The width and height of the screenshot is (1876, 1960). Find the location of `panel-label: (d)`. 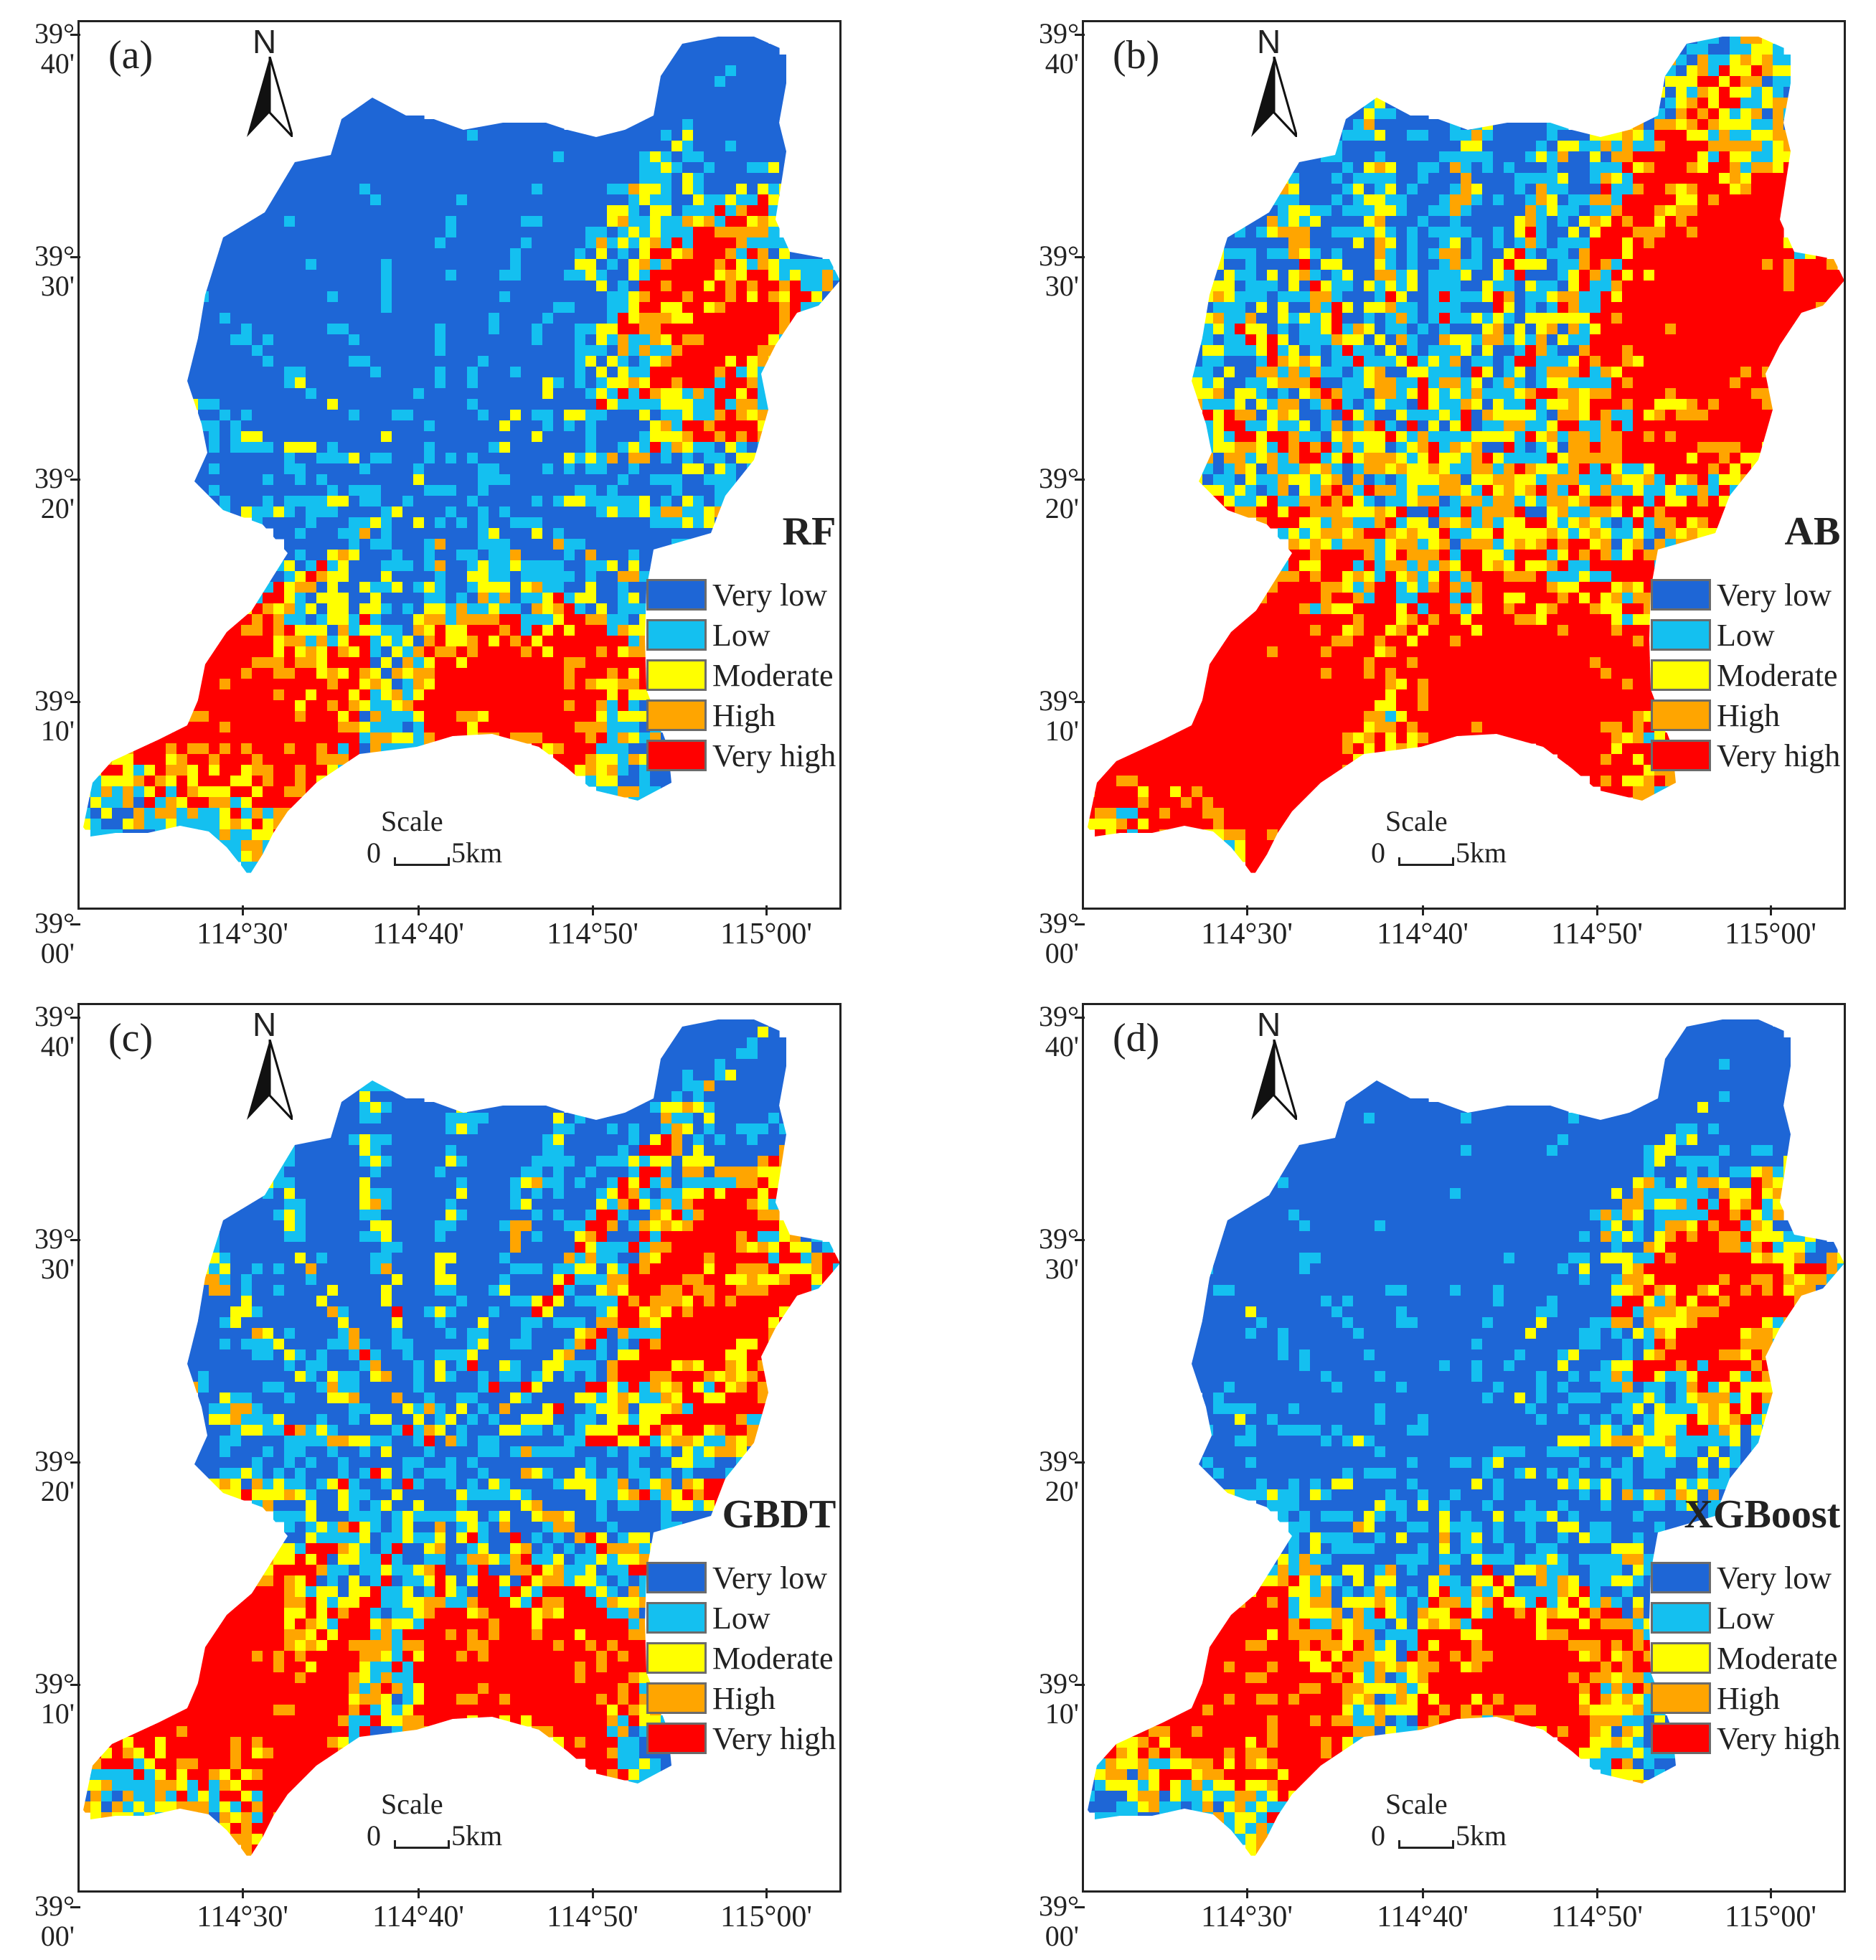

panel-label: (d) is located at coordinates (1136, 1038).